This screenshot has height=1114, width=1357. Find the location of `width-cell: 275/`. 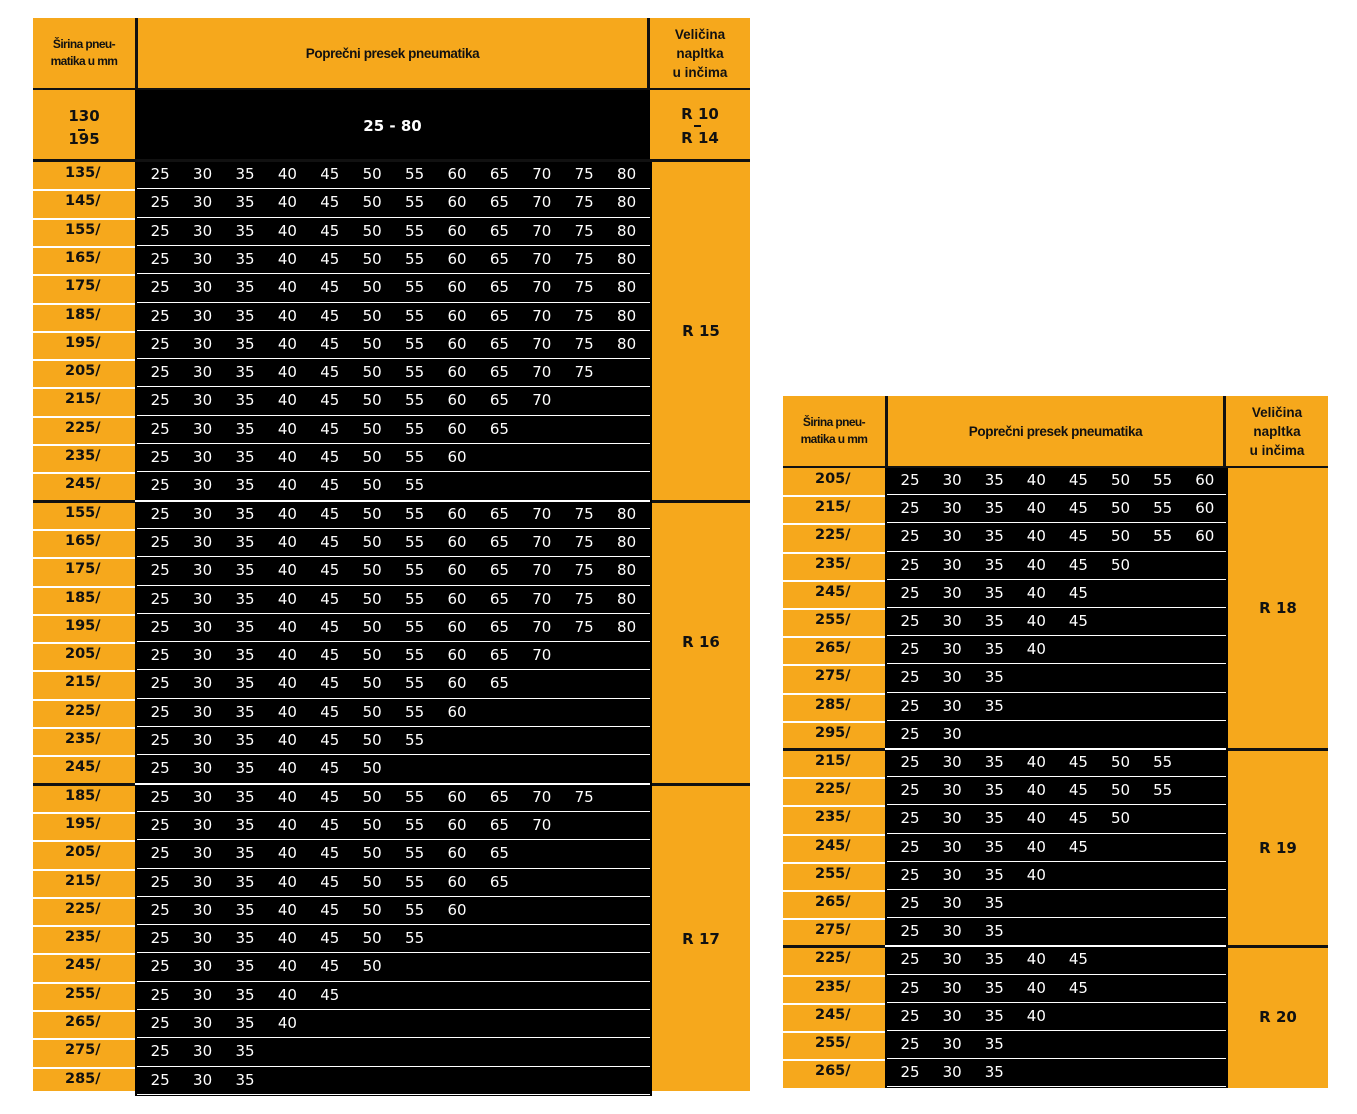

width-cell: 275/ is located at coordinates (834, 679).